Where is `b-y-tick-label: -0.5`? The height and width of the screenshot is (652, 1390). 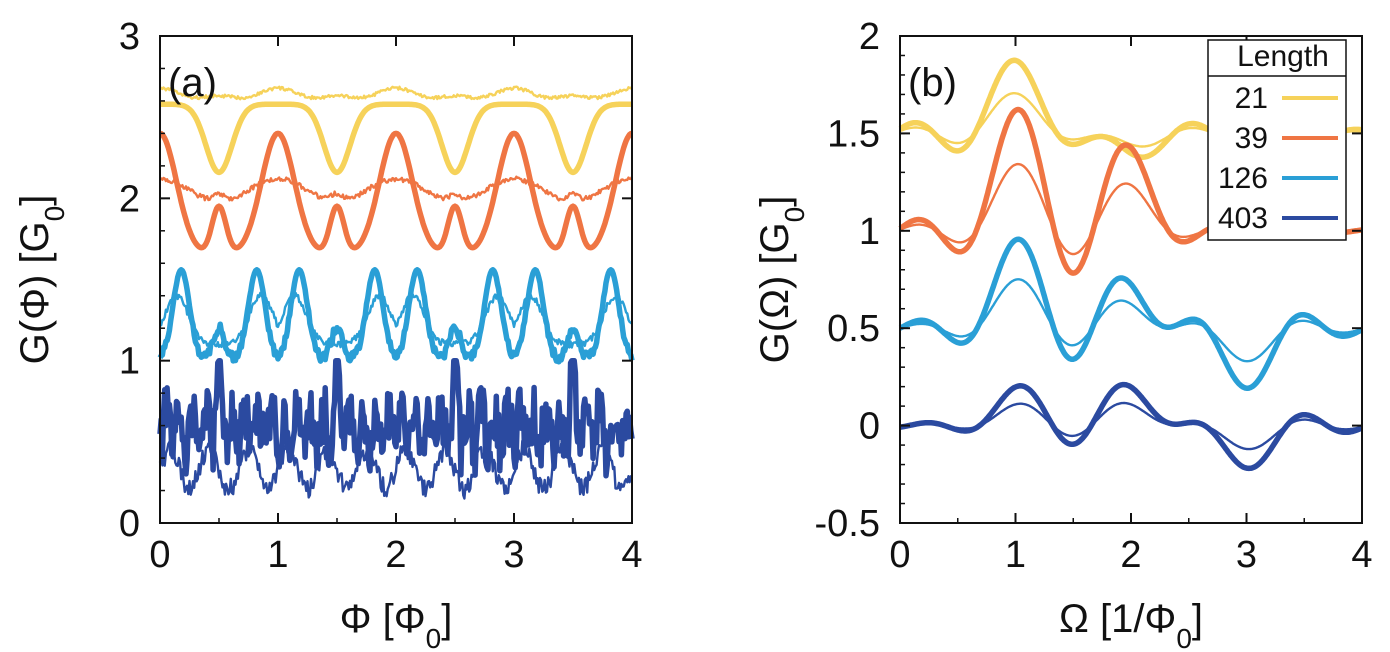
b-y-tick-label: -0.5 is located at coordinates (847, 524).